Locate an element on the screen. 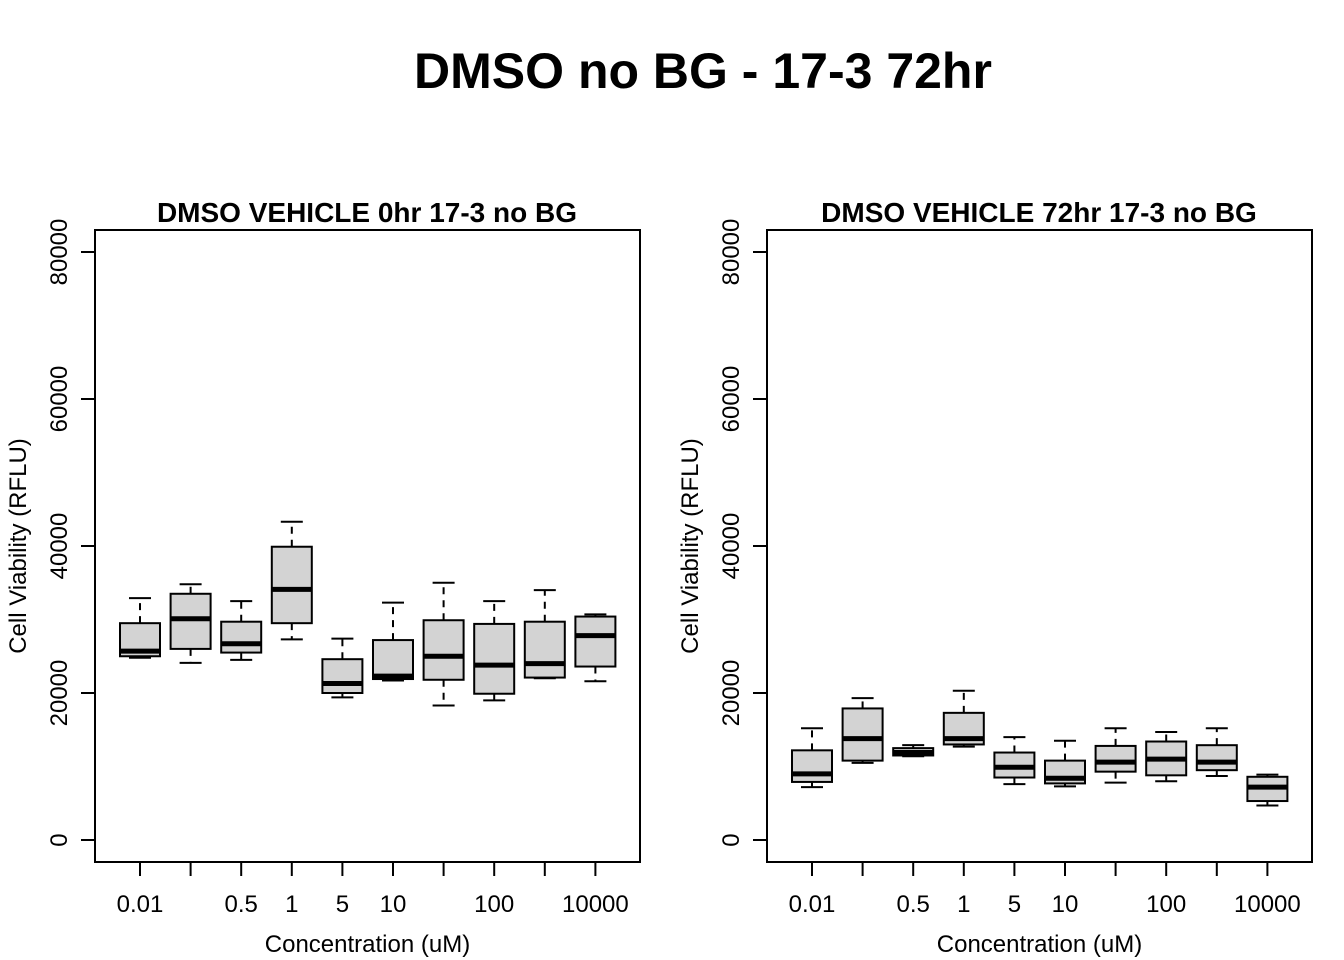 The image size is (1344, 960). panel-title: DMSO VEHICLE 72hr 17-3 no BG is located at coordinates (1039, 212).